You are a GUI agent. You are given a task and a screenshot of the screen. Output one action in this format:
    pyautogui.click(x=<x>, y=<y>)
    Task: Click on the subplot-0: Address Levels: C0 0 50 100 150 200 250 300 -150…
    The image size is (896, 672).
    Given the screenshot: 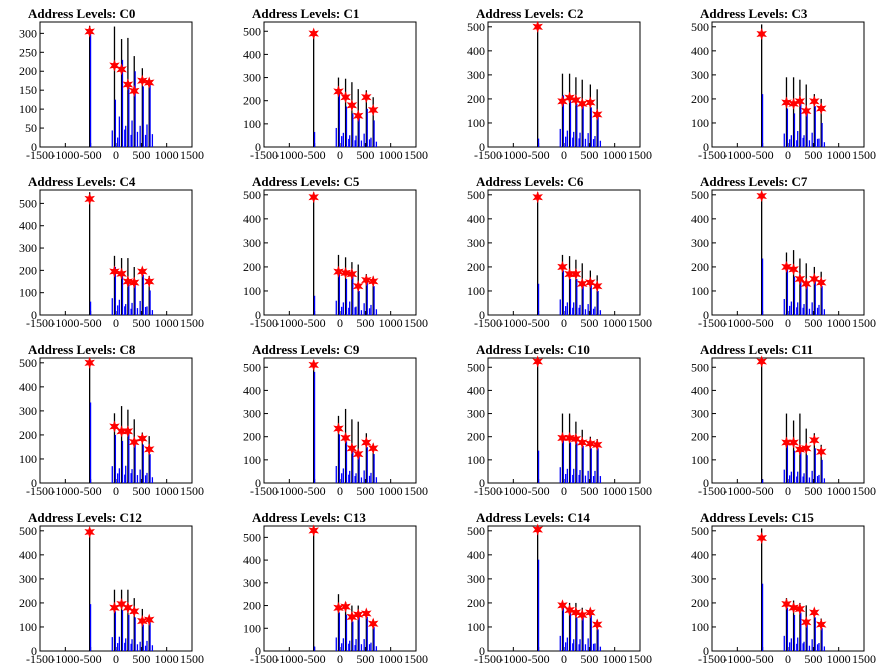 What is the action you would take?
    pyautogui.click(x=111, y=84)
    